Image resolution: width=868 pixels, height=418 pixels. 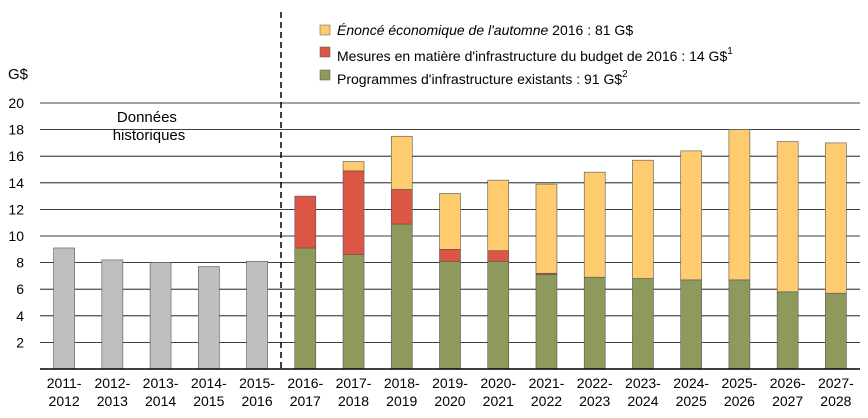 What do you see at coordinates (498, 392) in the screenshot?
I see `x-category-label: 2020- 2021` at bounding box center [498, 392].